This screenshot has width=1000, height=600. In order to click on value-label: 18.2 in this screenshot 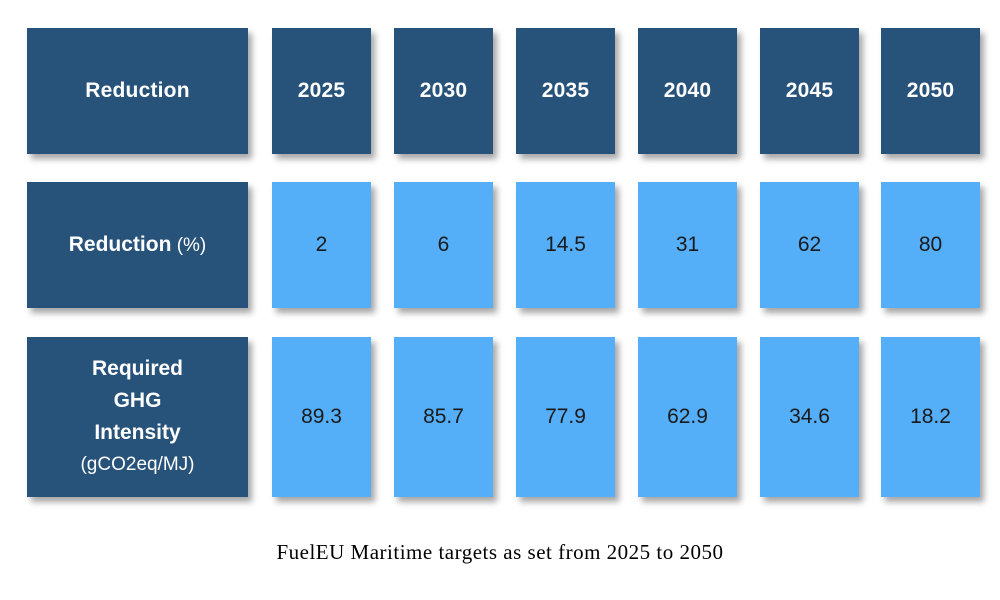, I will do `click(930, 416)`.